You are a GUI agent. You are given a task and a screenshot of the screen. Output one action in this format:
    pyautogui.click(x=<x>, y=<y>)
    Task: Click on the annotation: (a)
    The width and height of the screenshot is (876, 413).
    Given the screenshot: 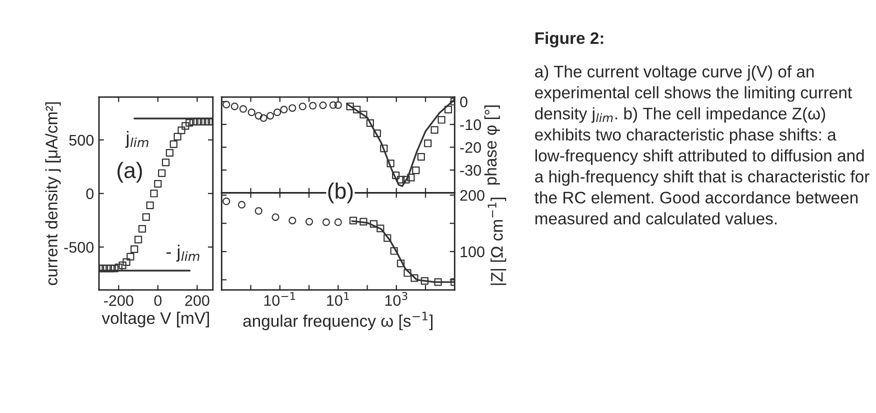 What is the action you would take?
    pyautogui.click(x=130, y=172)
    